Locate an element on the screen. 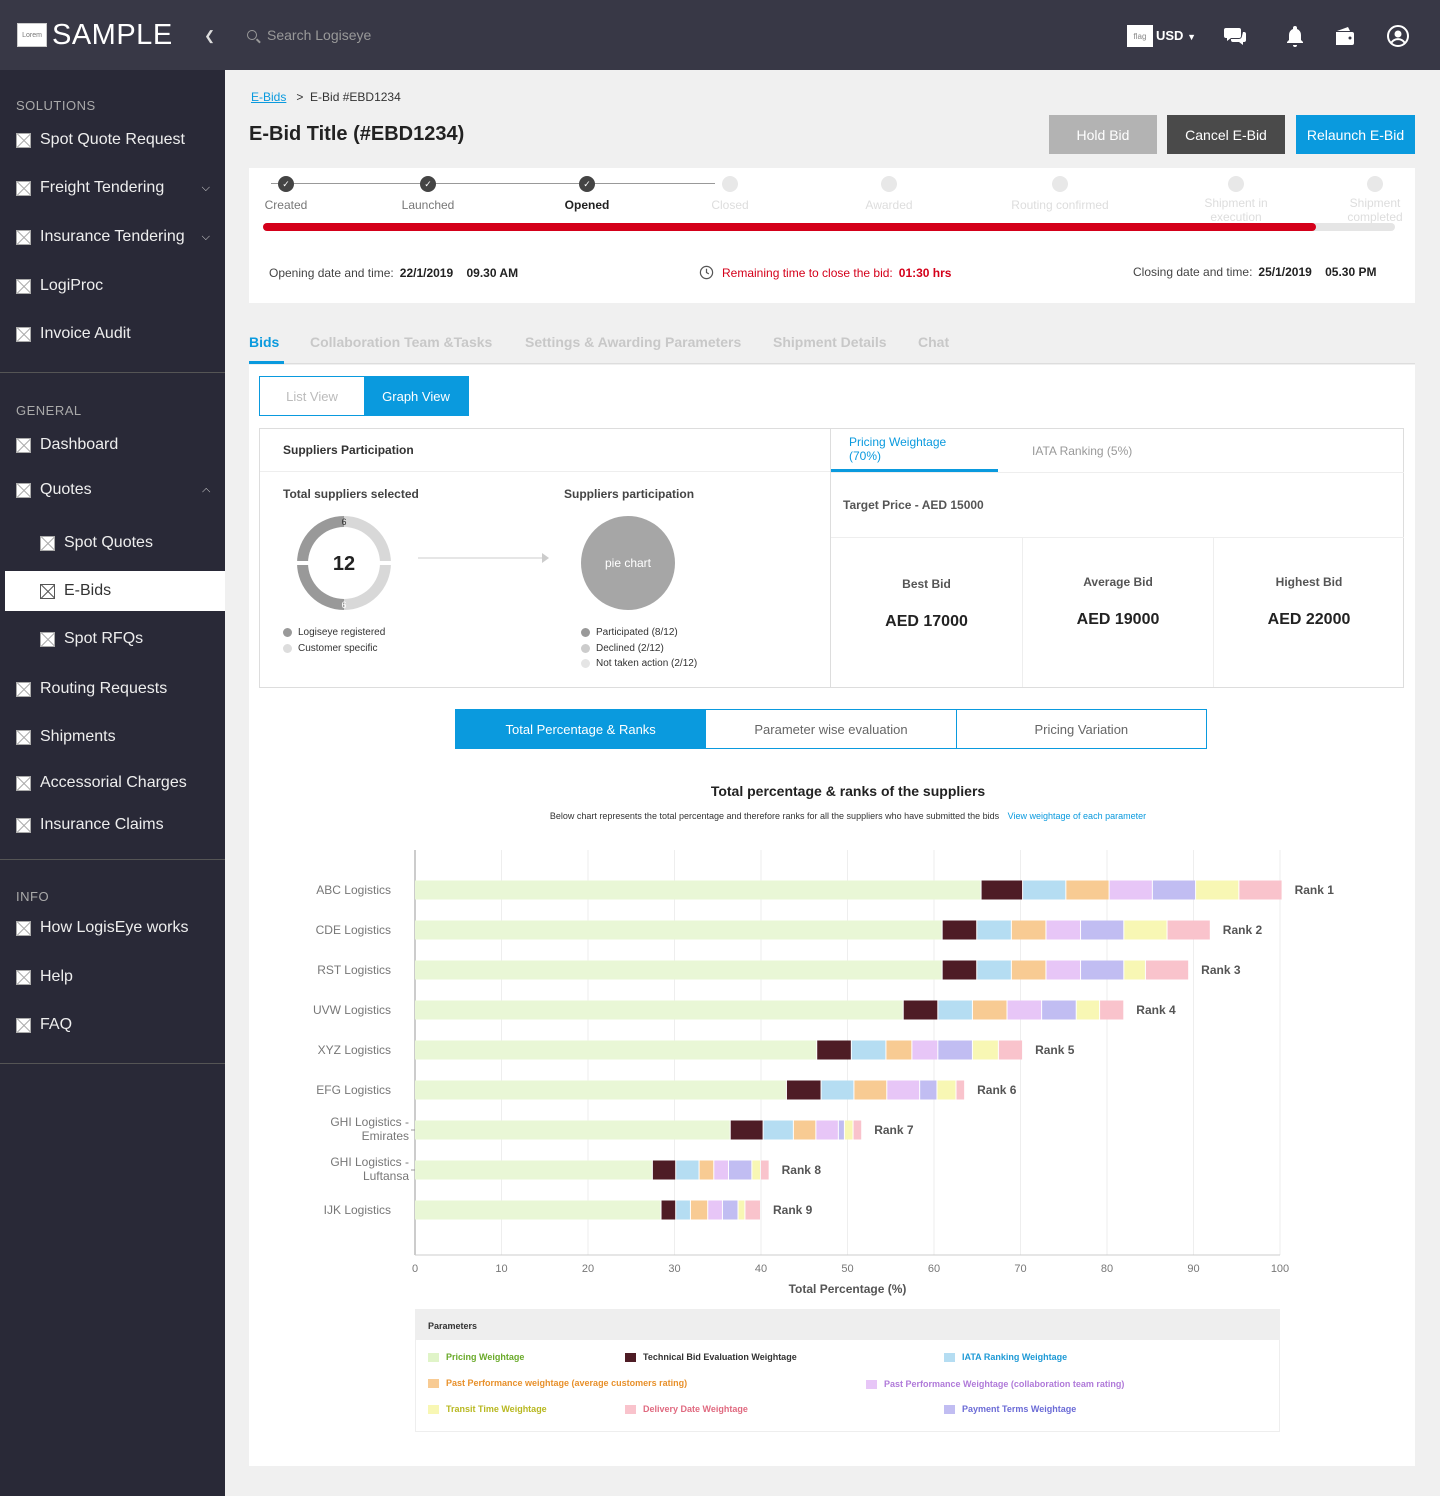 The width and height of the screenshot is (1440, 1496). sidebar-item-label: Spot Quote Request is located at coordinates (112, 139).